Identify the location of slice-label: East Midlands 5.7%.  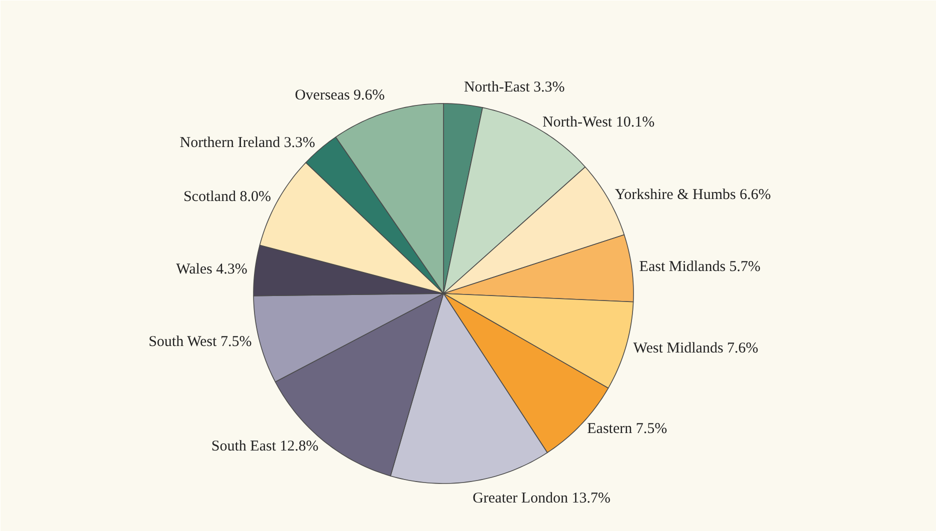
(700, 266).